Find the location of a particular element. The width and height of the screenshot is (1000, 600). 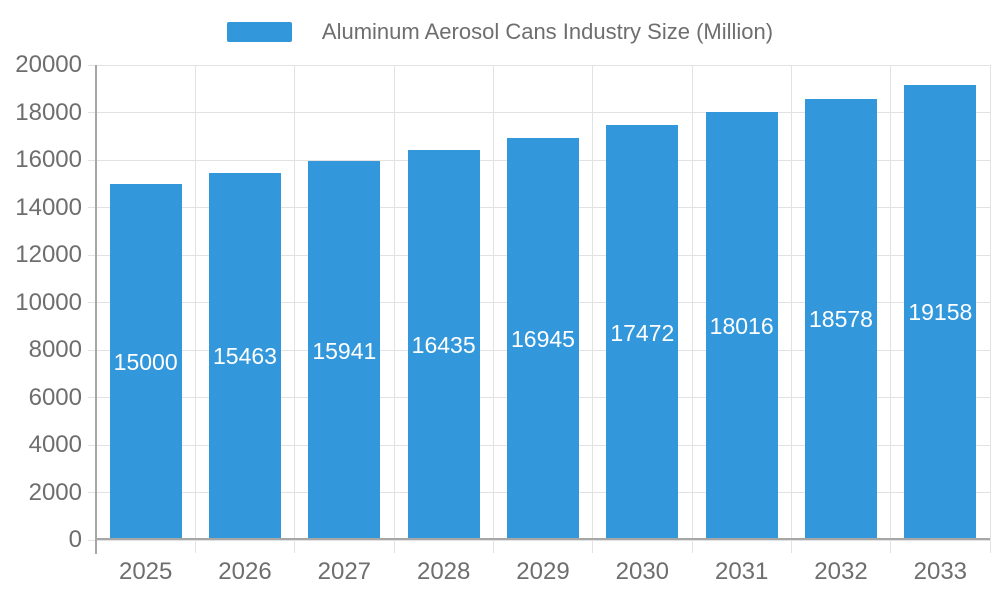

x-axis-tick-label: 2029 is located at coordinates (543, 571).